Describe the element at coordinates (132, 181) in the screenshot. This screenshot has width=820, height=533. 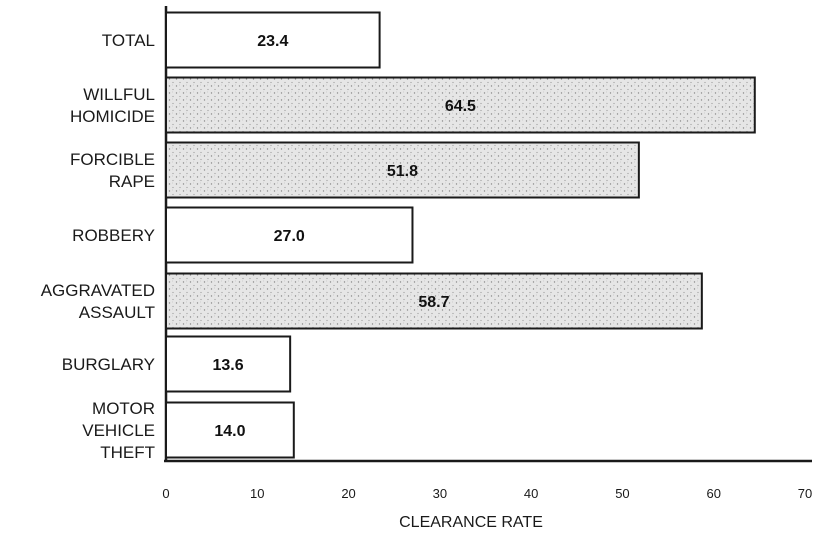
I see `category-label: RAPE` at that location.